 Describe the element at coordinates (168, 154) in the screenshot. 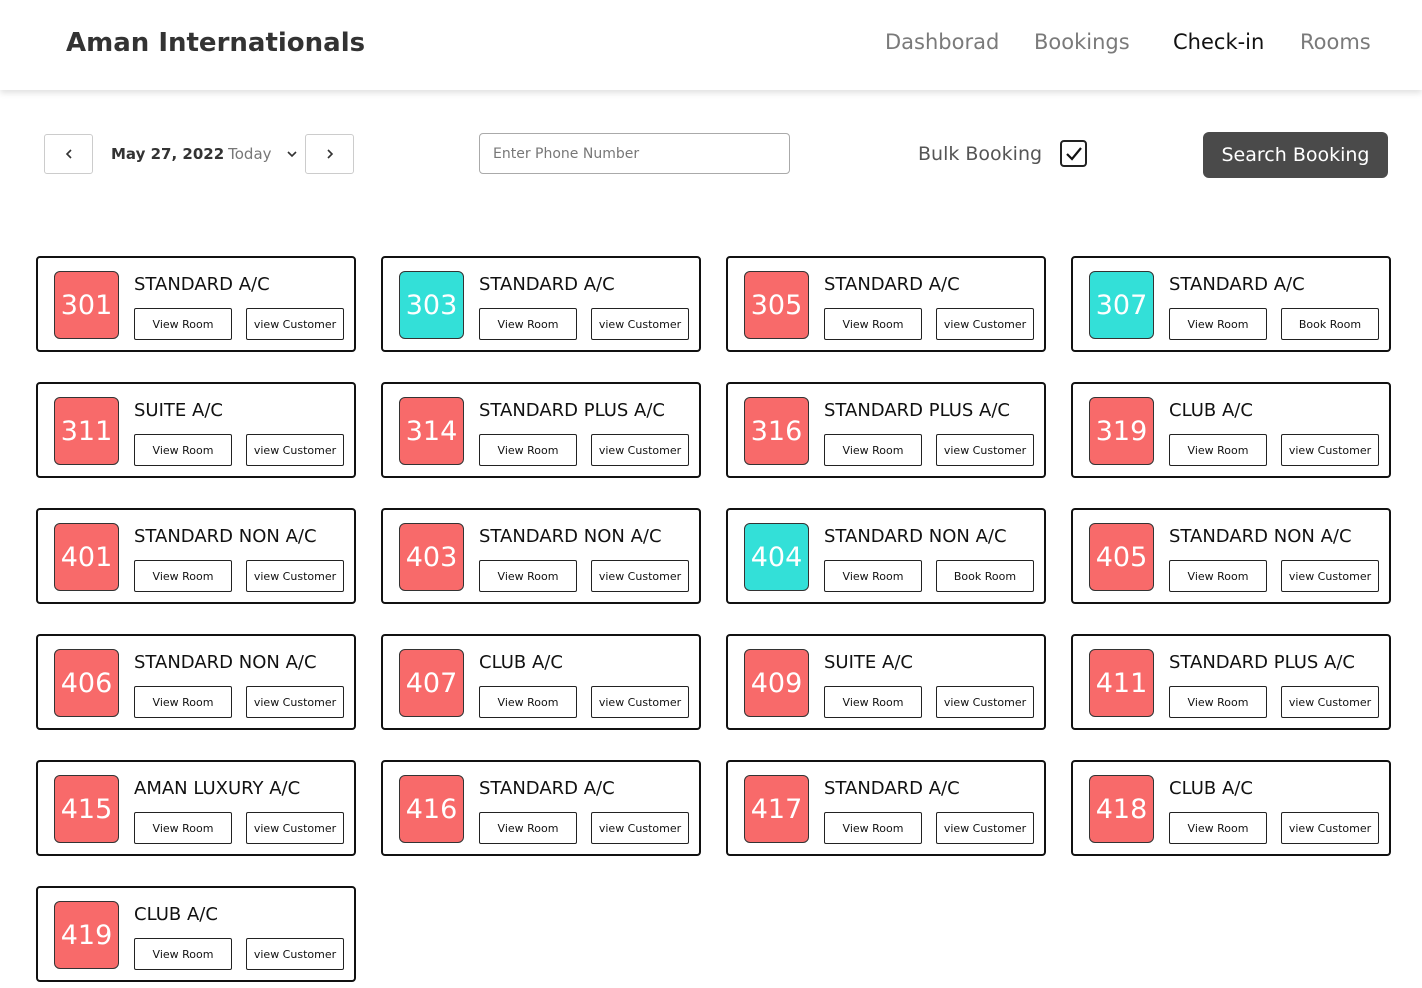

I see `date-text: May 27, 2022` at that location.